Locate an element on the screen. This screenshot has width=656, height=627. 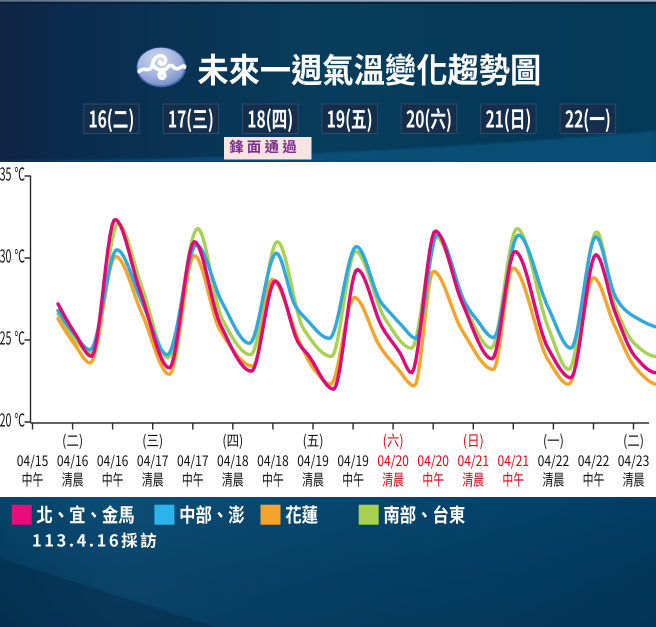
svg-text: 35 ℃ is located at coordinates (12, 173).